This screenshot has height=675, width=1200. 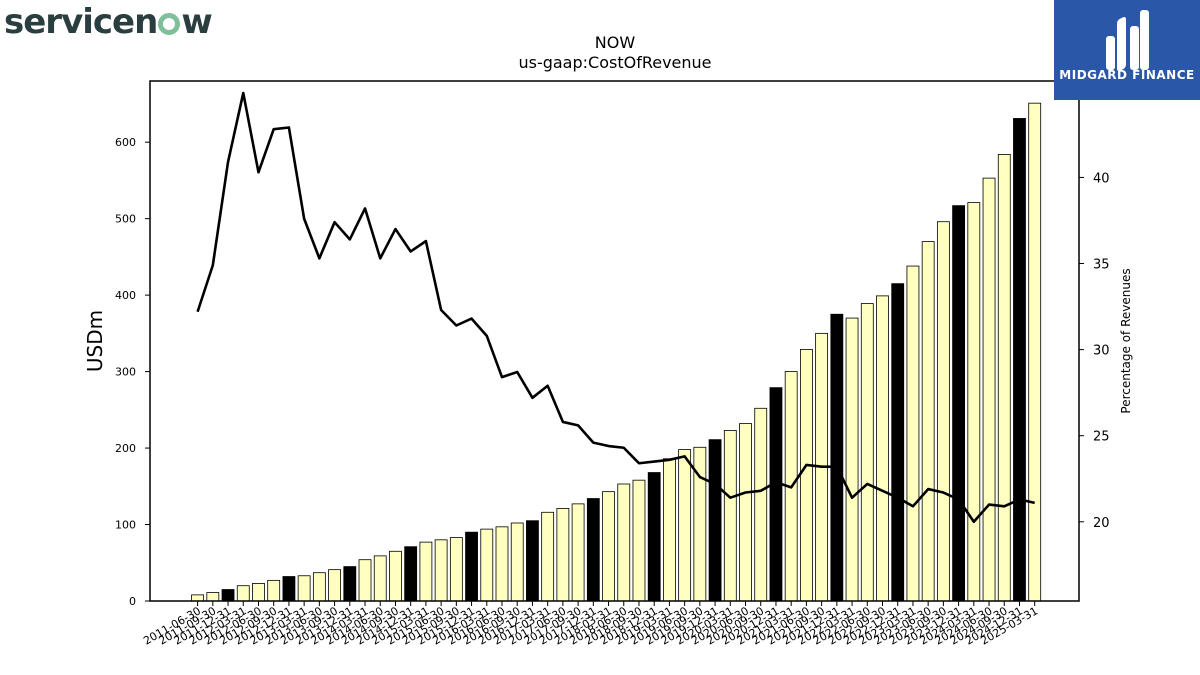 I want to click on y-tick-label: 400, so click(x=125, y=295).